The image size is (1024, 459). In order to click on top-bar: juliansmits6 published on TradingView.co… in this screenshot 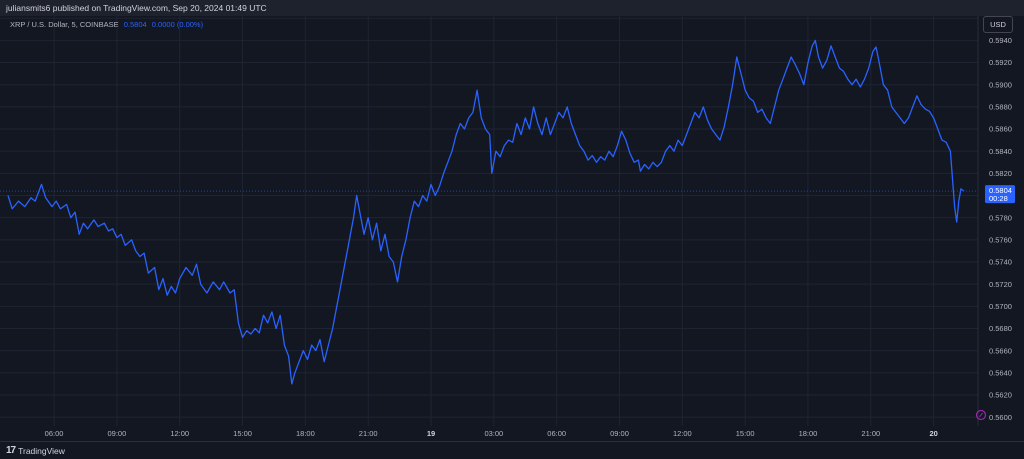, I will do `click(512, 8)`.